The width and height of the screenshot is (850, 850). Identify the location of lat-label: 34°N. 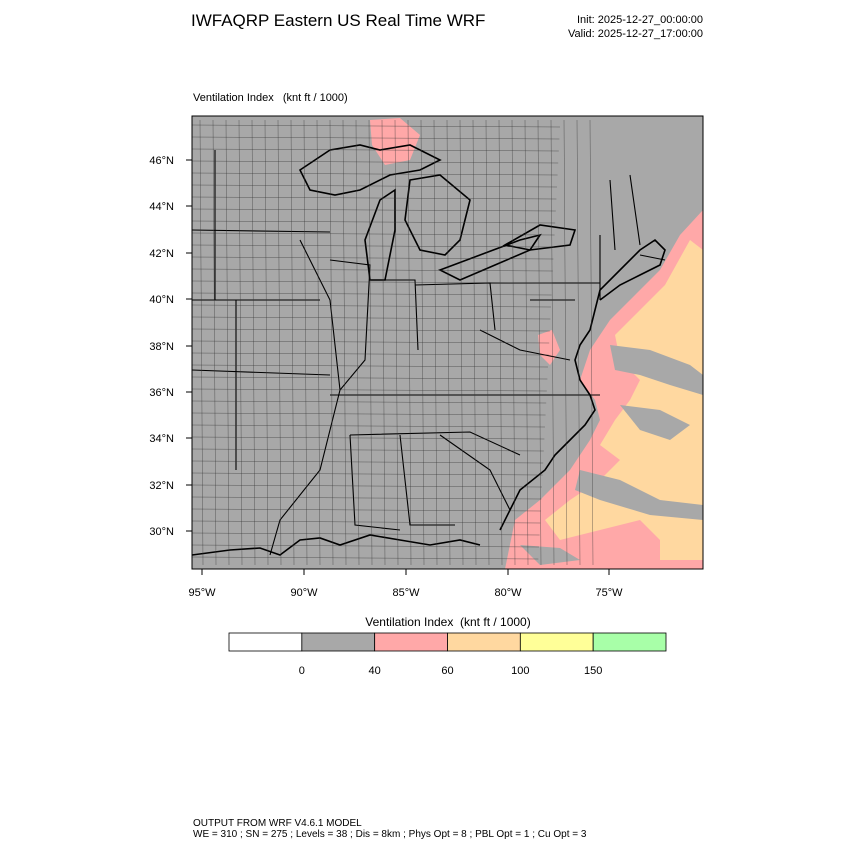
(161, 439).